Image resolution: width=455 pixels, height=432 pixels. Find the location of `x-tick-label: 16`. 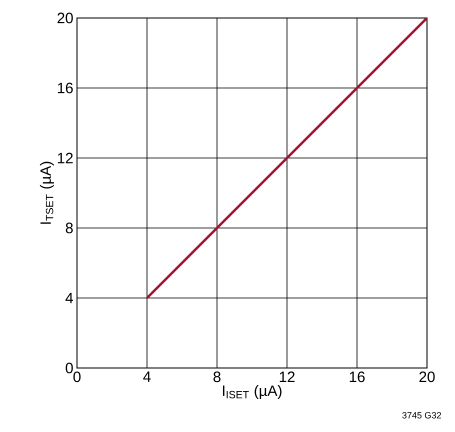

x-tick-label: 16 is located at coordinates (357, 377).